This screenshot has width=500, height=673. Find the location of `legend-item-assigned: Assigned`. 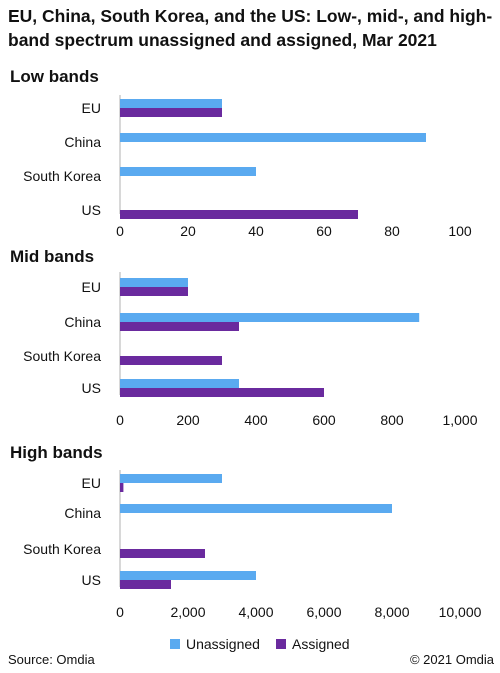

legend-item-assigned: Assigned is located at coordinates (313, 644).